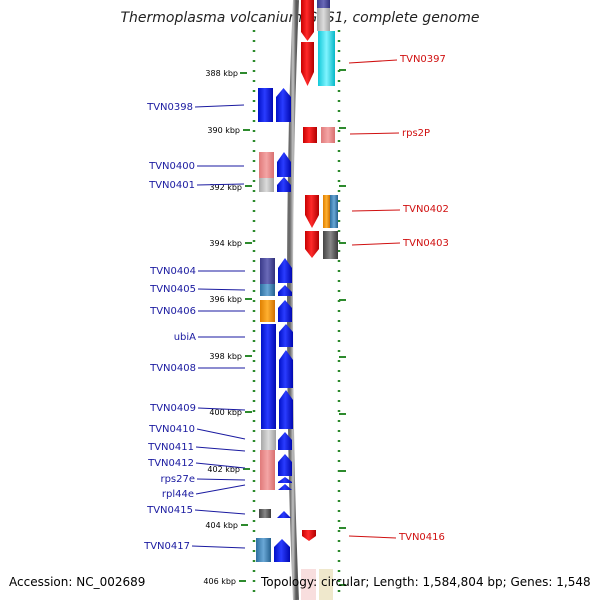 This screenshot has width=600, height=600. Describe the element at coordinates (342, 327) in the screenshot. I see `right-scale-ticks` at that location.